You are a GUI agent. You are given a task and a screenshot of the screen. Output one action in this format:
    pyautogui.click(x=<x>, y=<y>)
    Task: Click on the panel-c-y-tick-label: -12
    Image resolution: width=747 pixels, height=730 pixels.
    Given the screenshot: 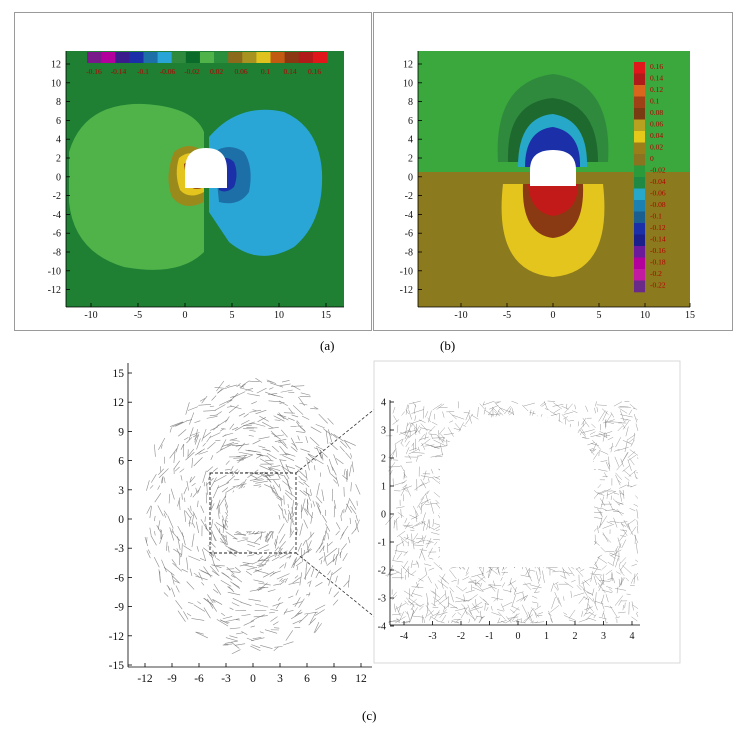 What is the action you would take?
    pyautogui.click(x=117, y=637)
    